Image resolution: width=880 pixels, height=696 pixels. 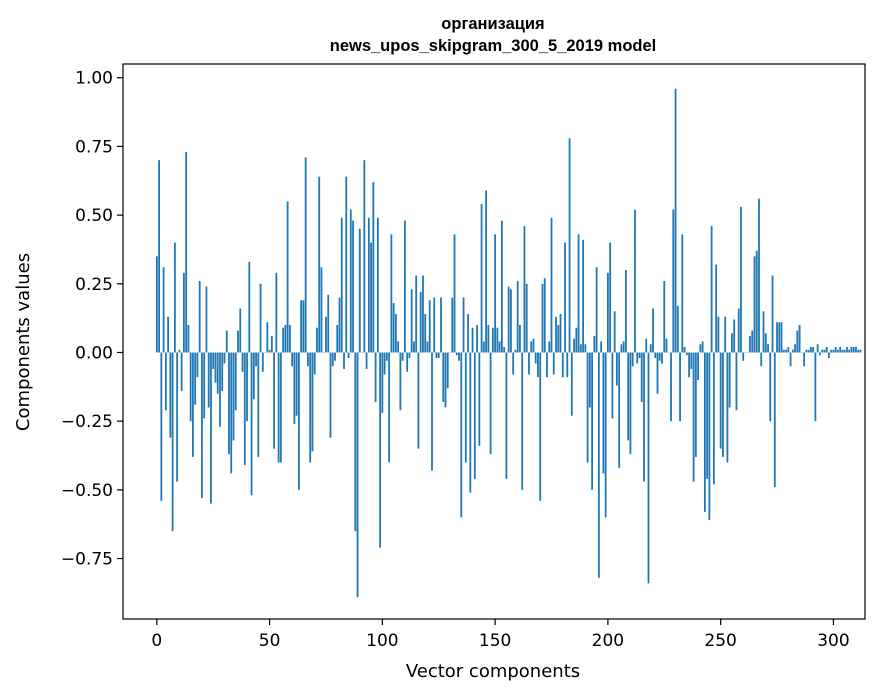 I want to click on x-tick-label: 300, so click(x=833, y=641).